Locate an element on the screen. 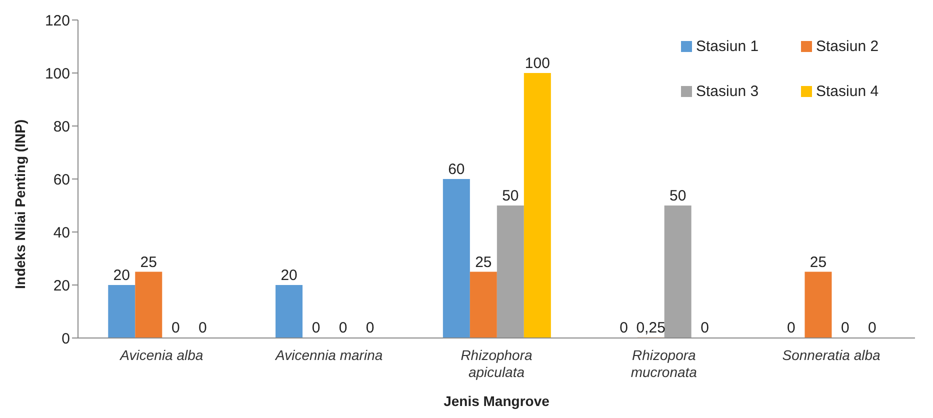  legend-label: Stasiun 4 is located at coordinates (847, 91).